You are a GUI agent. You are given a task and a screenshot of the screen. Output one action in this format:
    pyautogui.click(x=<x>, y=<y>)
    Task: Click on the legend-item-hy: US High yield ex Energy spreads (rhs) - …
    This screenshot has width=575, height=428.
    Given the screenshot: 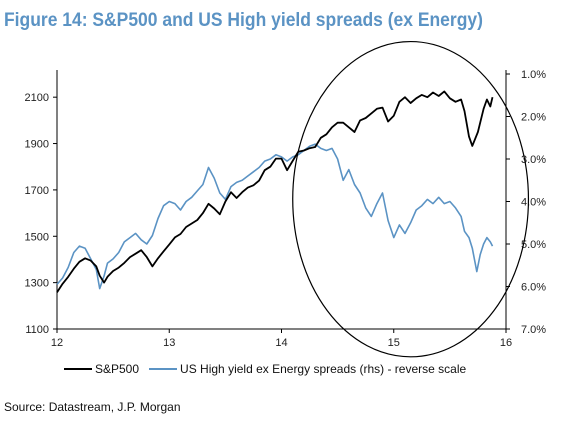 What is the action you would take?
    pyautogui.click(x=307, y=369)
    